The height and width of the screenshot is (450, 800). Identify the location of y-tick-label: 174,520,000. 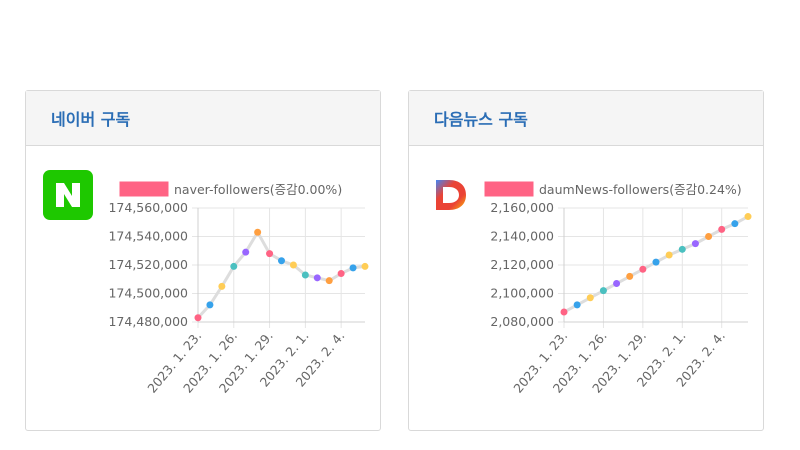
(148, 264).